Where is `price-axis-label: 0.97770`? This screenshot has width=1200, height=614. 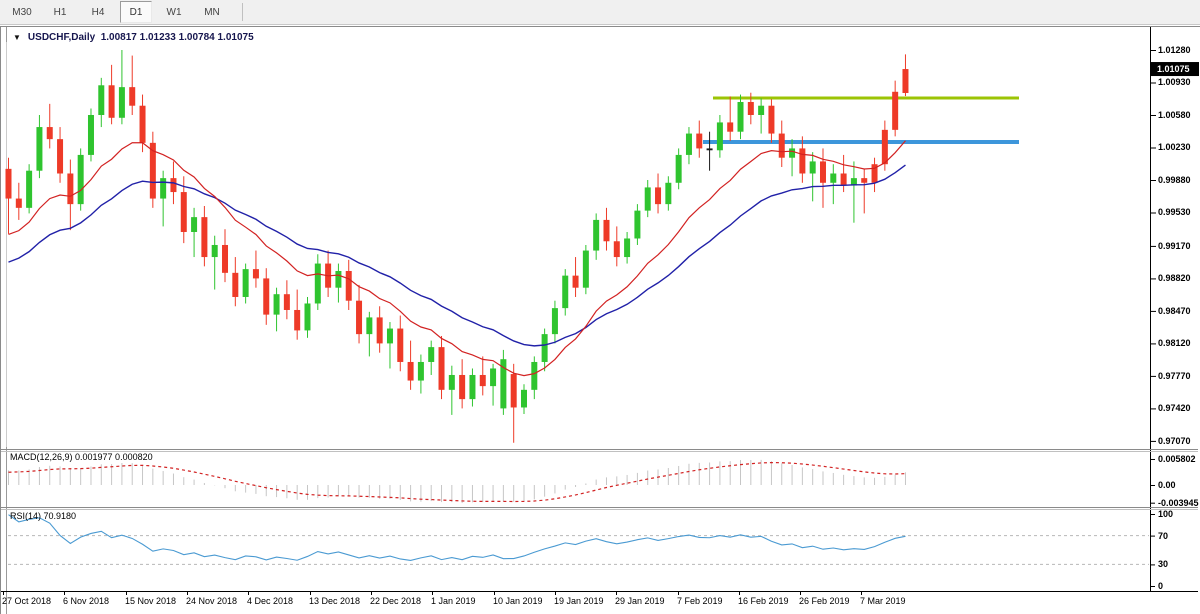 price-axis-label: 0.97770 is located at coordinates (1174, 375).